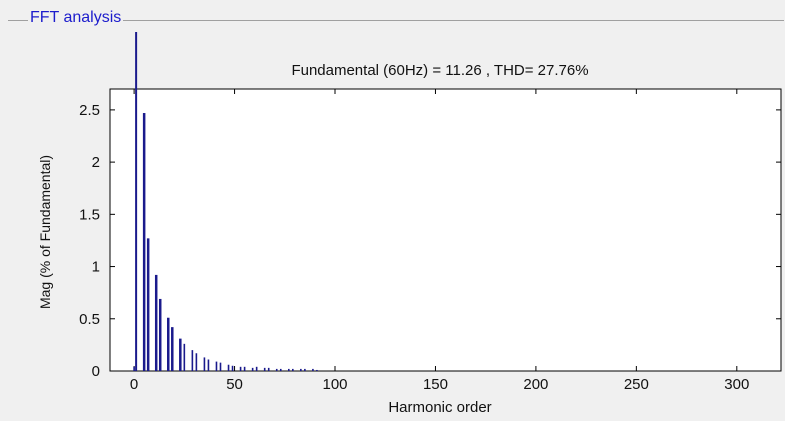 This screenshot has height=421, width=785. Describe the element at coordinates (435, 384) in the screenshot. I see `x-tick-label: 150` at that location.